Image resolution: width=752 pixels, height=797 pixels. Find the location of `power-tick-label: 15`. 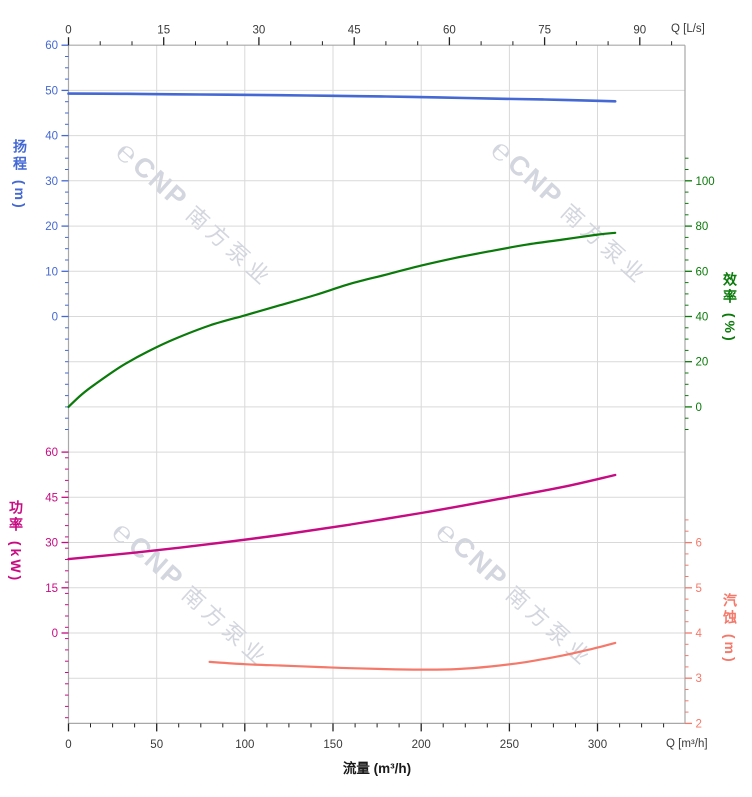

power-tick-label: 15 is located at coordinates (51, 589).